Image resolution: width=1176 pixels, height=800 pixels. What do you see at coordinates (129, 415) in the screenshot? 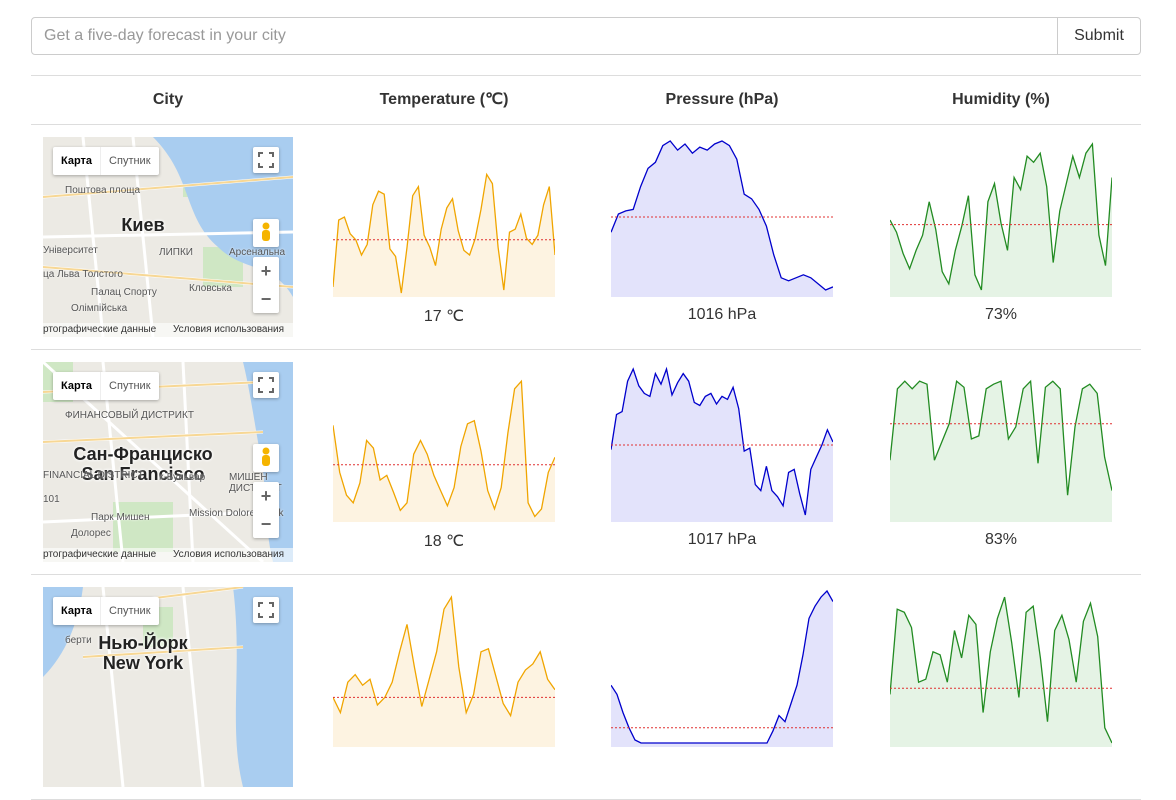
I see `map-place-label: ФИНАНСОВЫЙ ДИСТРИКТ` at bounding box center [129, 415].